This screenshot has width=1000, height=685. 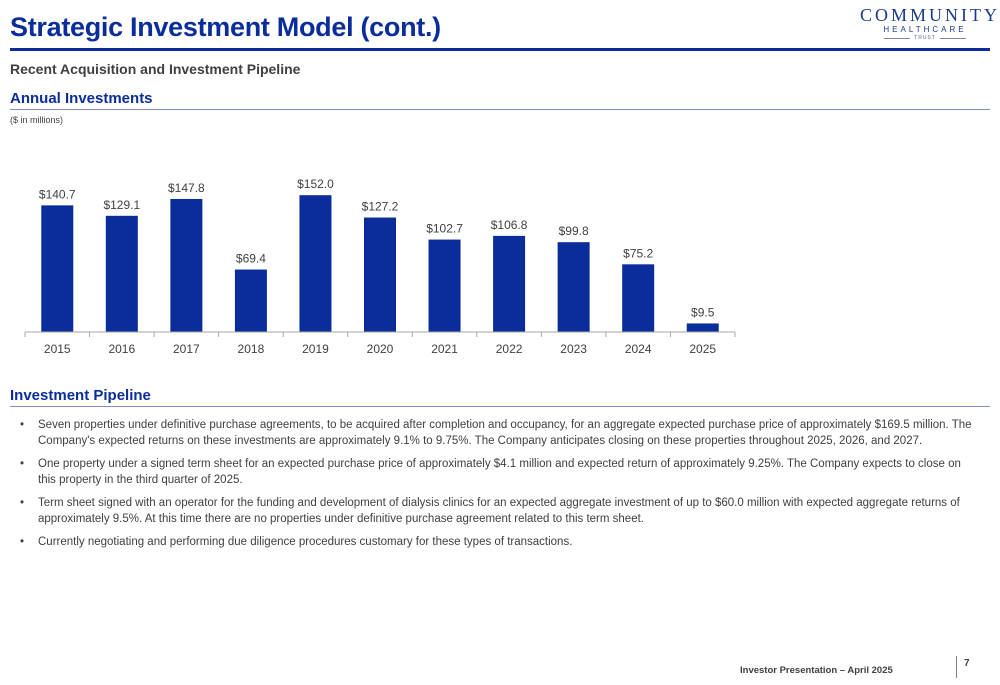 I want to click on x-tick-label-2020: 2020, so click(x=380, y=349).